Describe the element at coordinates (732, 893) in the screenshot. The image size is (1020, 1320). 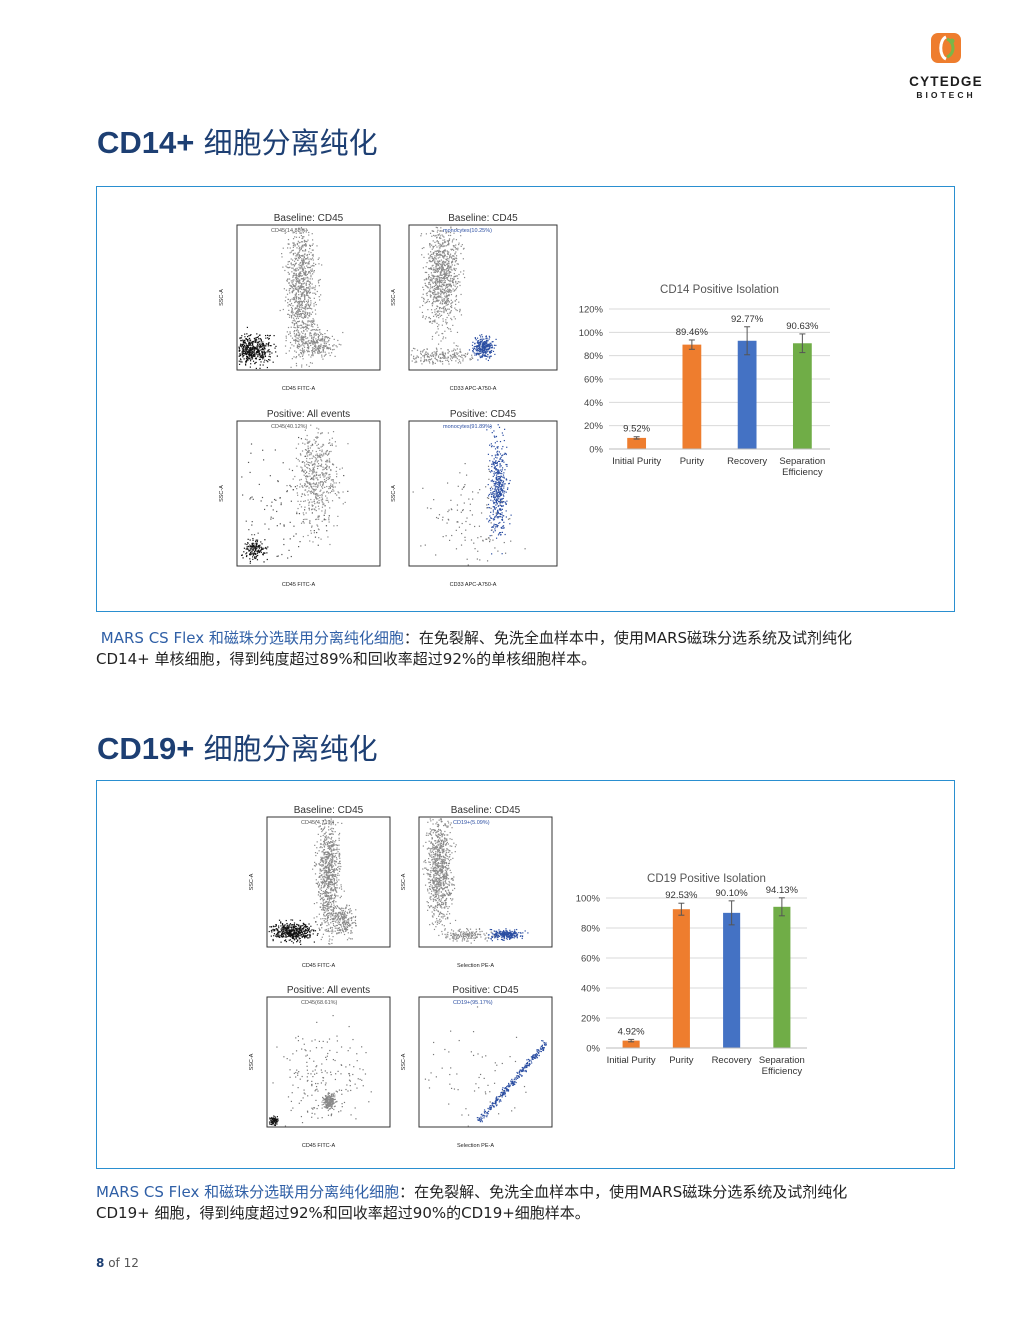
I see `data-label: 90.10%` at that location.